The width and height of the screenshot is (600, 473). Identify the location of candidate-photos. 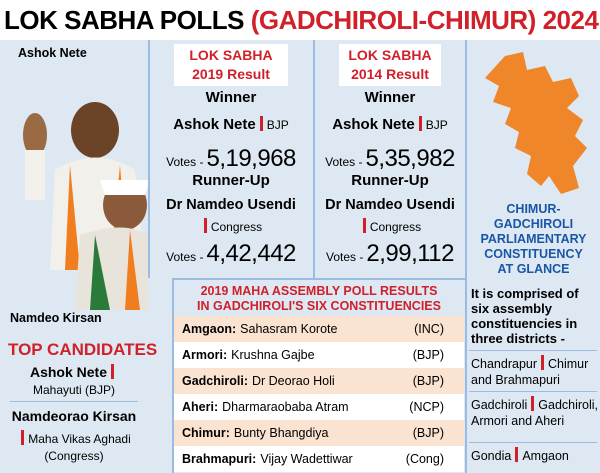
(74, 175).